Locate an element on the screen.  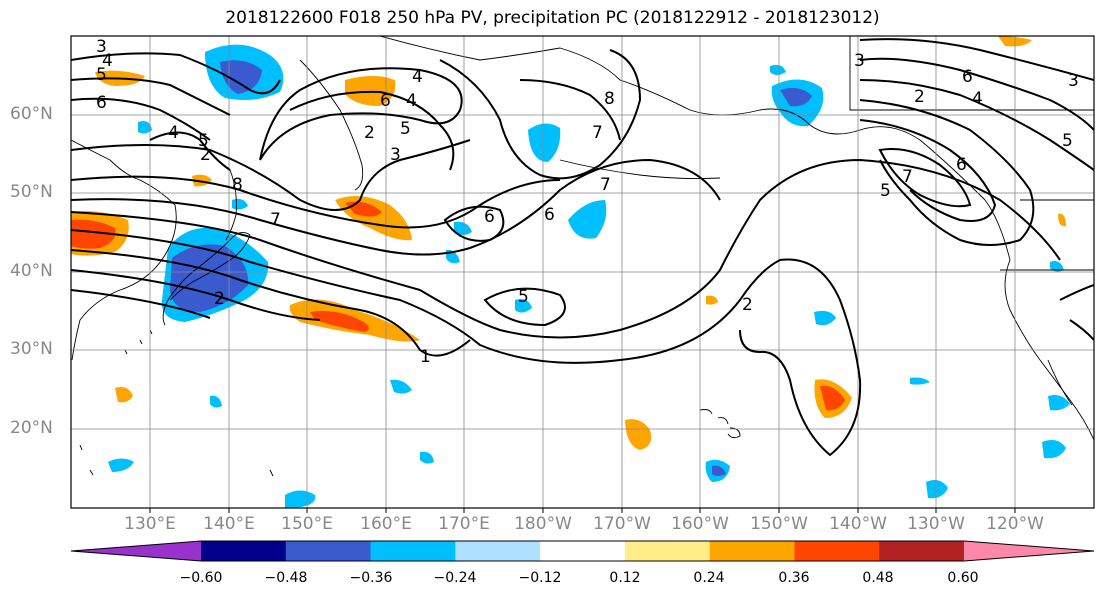
lon-label: 150°E is located at coordinates (307, 524).